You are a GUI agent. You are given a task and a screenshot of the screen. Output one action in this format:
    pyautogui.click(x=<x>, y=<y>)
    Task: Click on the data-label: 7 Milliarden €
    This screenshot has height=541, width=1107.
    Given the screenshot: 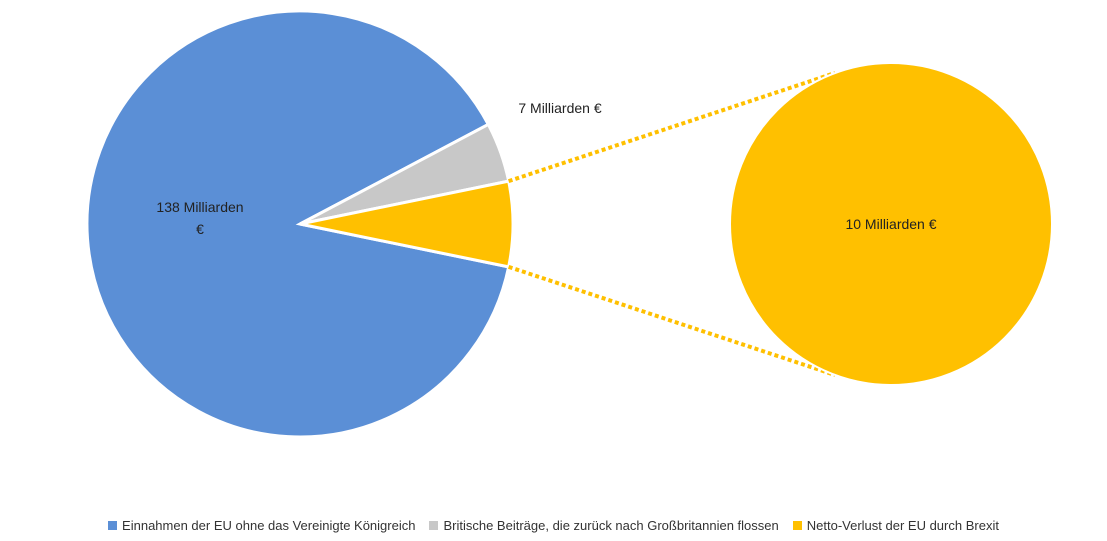 What is the action you would take?
    pyautogui.click(x=560, y=108)
    